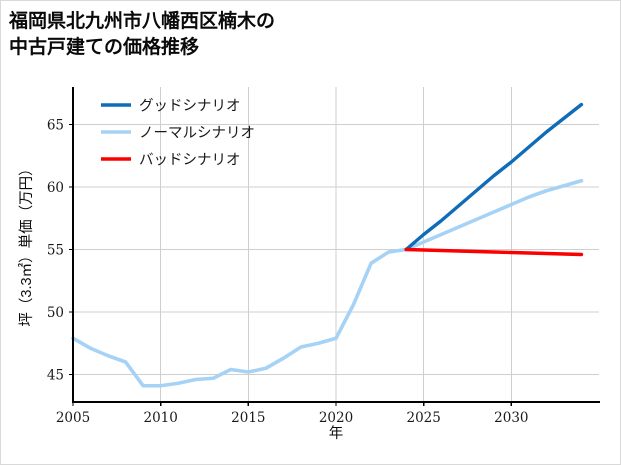 The height and width of the screenshot is (465, 621). I want to click on y-tick-label: 55, so click(55, 251).